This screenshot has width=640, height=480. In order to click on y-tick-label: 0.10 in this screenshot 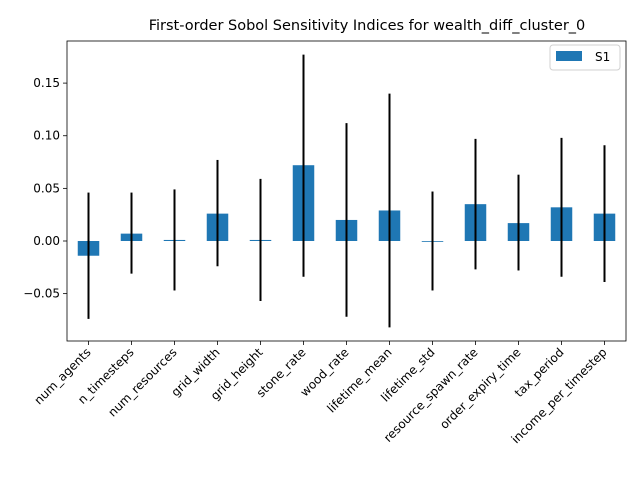, I will do `click(46, 136)`.